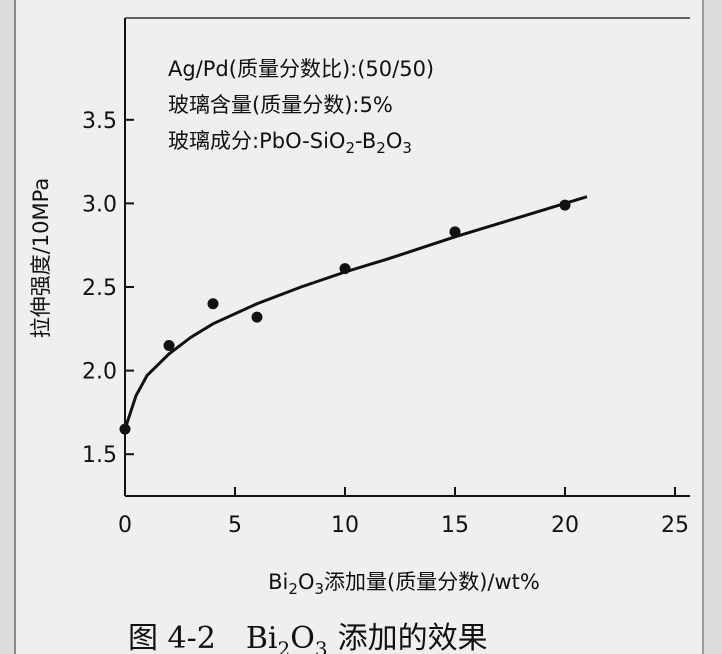 Image resolution: width=722 pixels, height=654 pixels. Describe the element at coordinates (675, 525) in the screenshot. I see `x-tick-label: 25` at that location.